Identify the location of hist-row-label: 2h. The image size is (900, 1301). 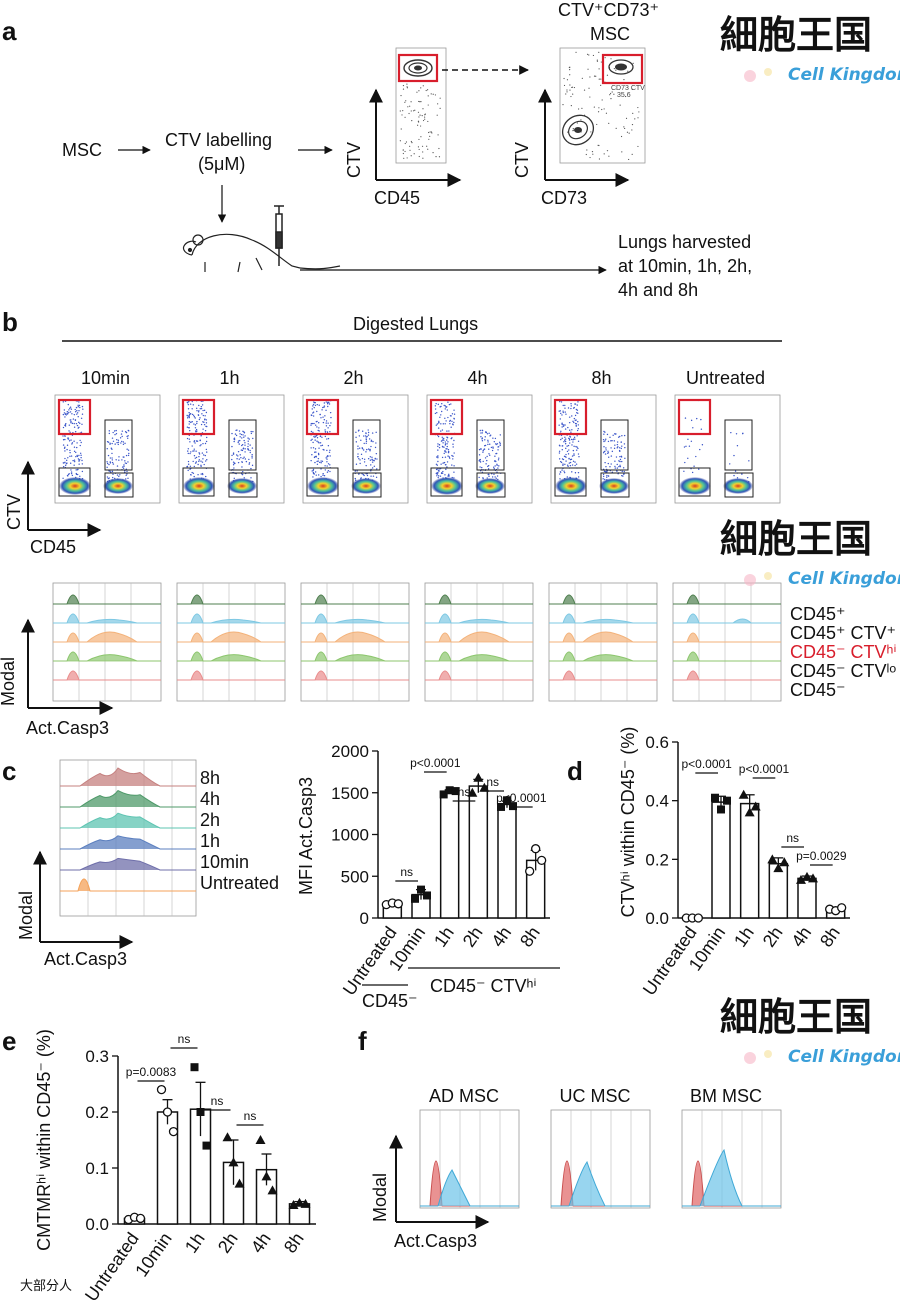
(210, 820).